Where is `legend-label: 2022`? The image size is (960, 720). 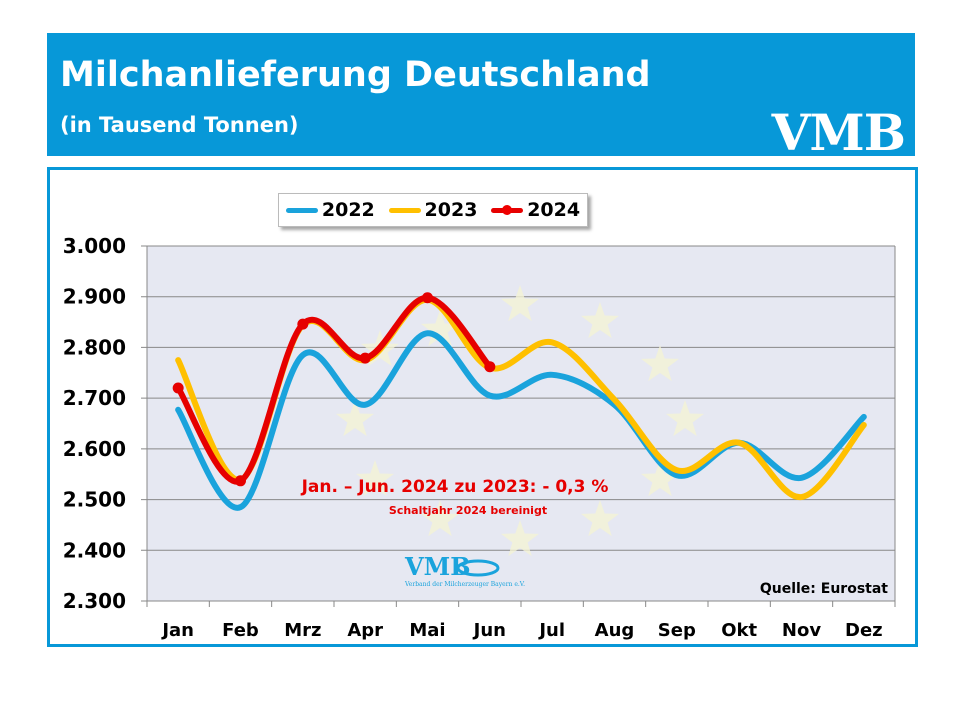
legend-label: 2022 is located at coordinates (348, 210).